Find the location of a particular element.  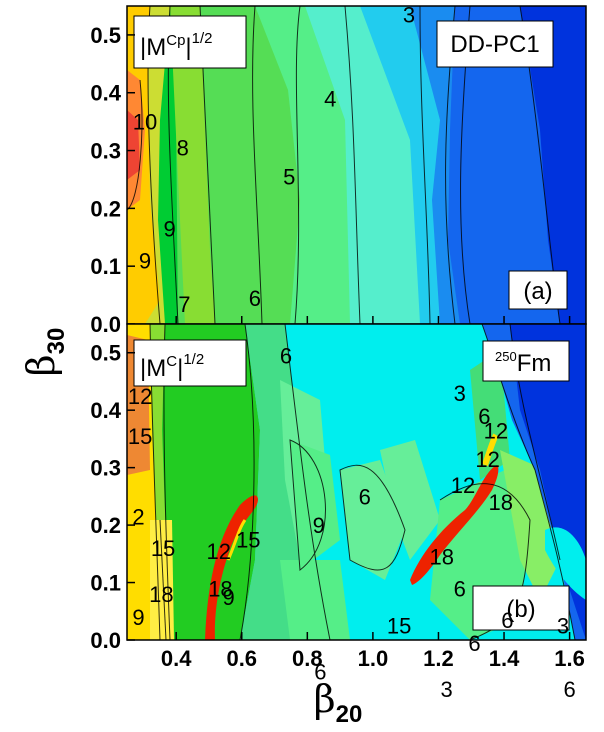

y-axis-title: β30 is located at coordinates (44, 352).